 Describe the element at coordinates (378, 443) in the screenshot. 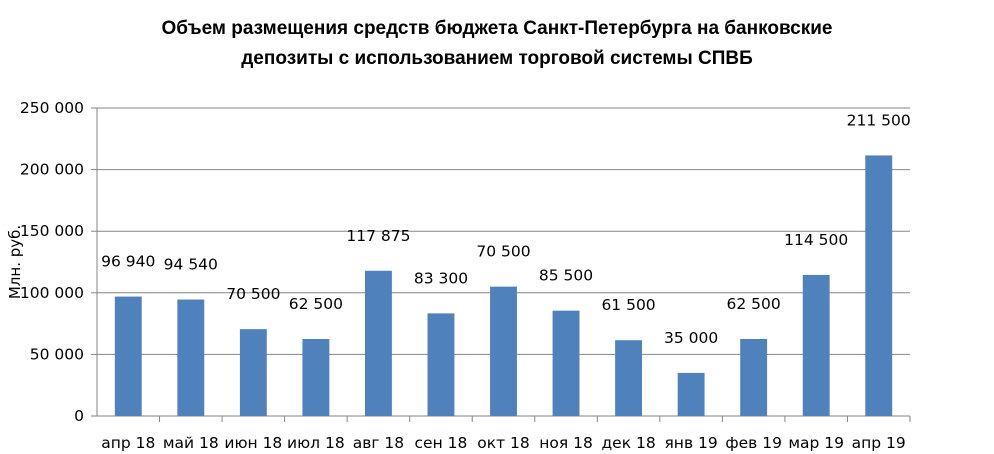

I see `x-tick-label: авг 18` at that location.